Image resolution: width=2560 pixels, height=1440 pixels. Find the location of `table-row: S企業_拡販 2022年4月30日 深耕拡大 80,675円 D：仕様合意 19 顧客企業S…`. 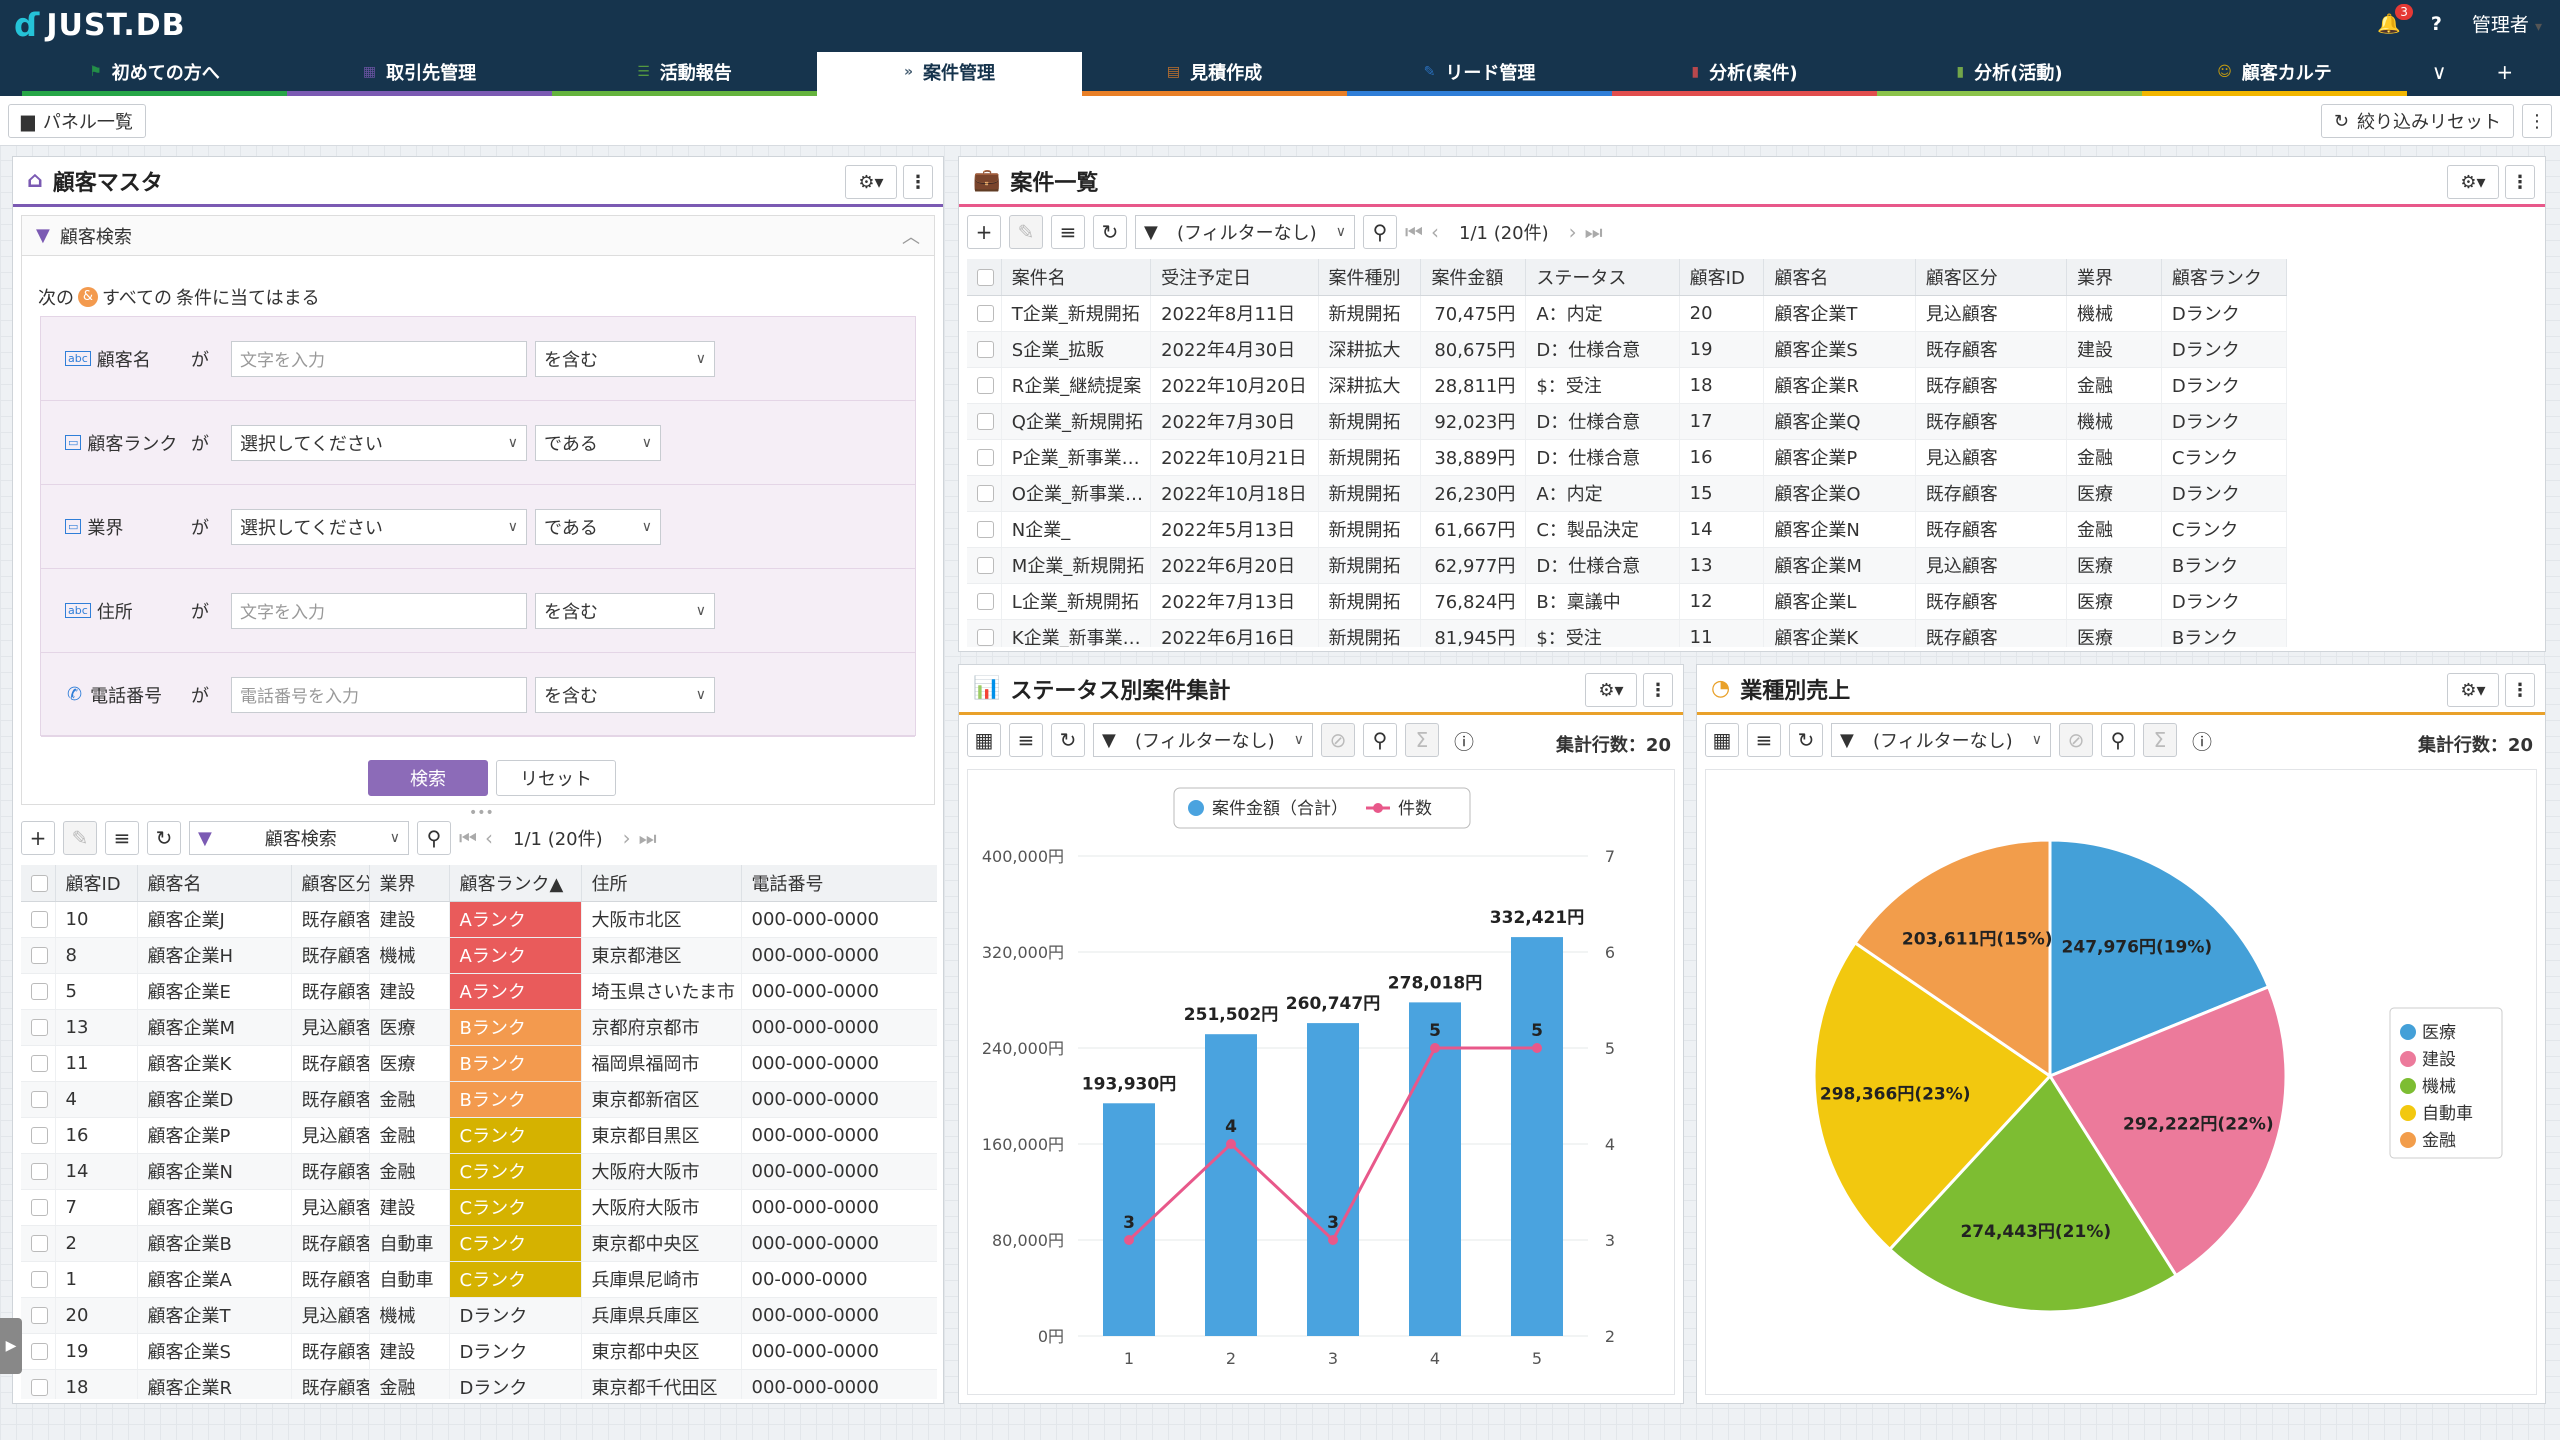

table-row: S企業_拡販 2022年4月30日 深耕拡大 80,675円 D：仕様合意 19 顧客企業S… is located at coordinates (1627, 349).